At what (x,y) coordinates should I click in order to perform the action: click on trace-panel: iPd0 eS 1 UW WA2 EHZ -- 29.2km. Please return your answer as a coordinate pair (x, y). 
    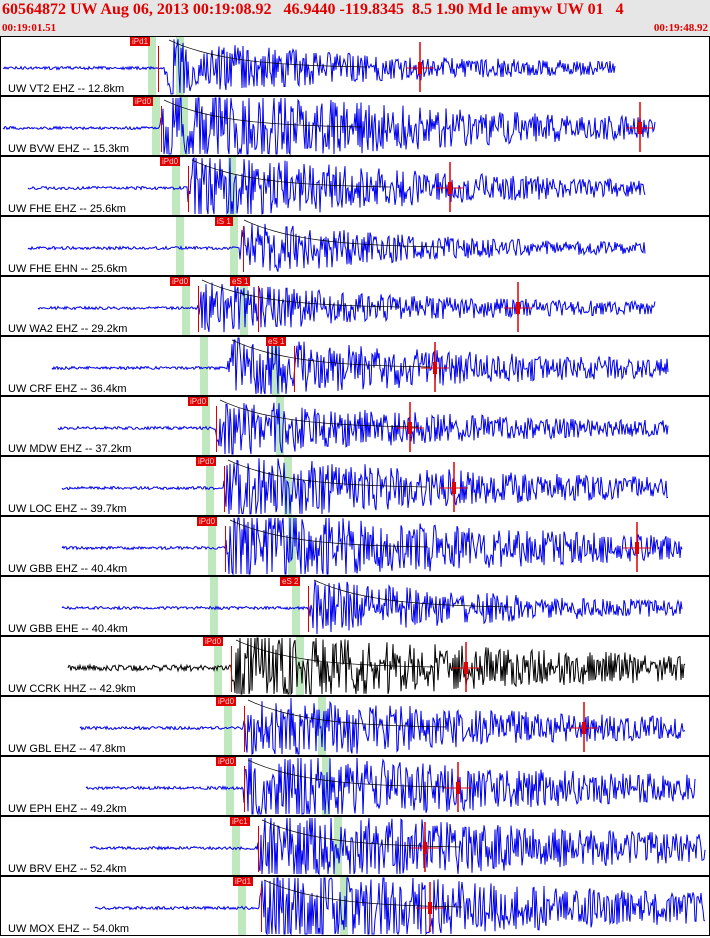
    Looking at the image, I should click on (355, 306).